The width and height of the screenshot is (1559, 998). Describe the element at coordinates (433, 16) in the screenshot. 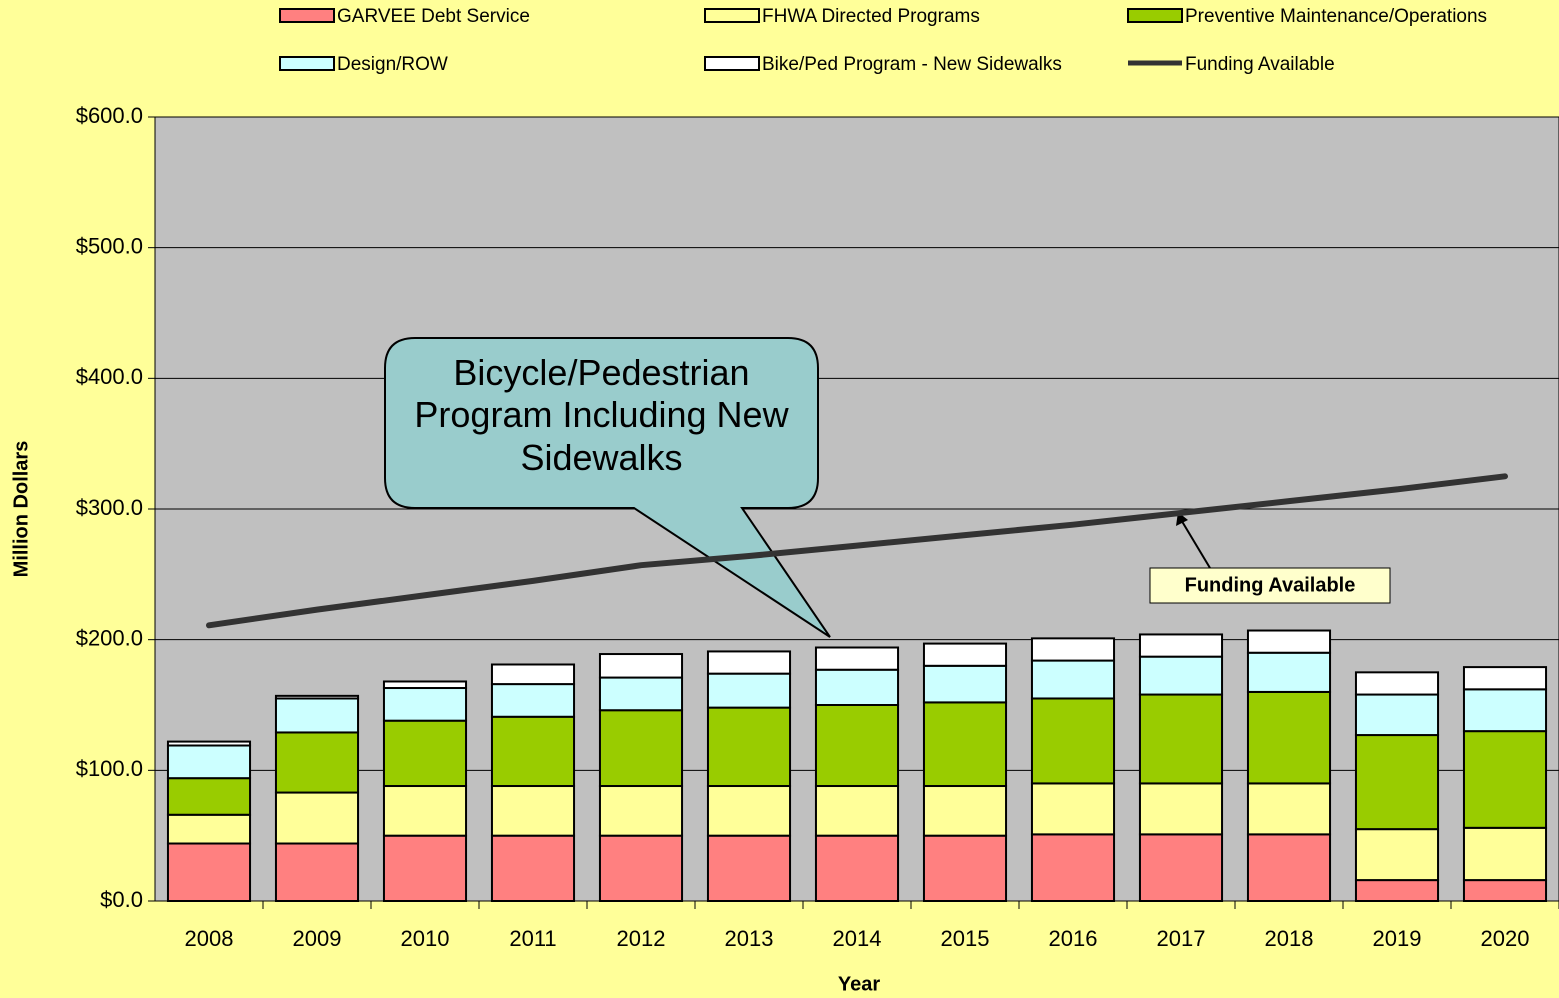

I see `legend-label: GARVEE Debt Service` at that location.